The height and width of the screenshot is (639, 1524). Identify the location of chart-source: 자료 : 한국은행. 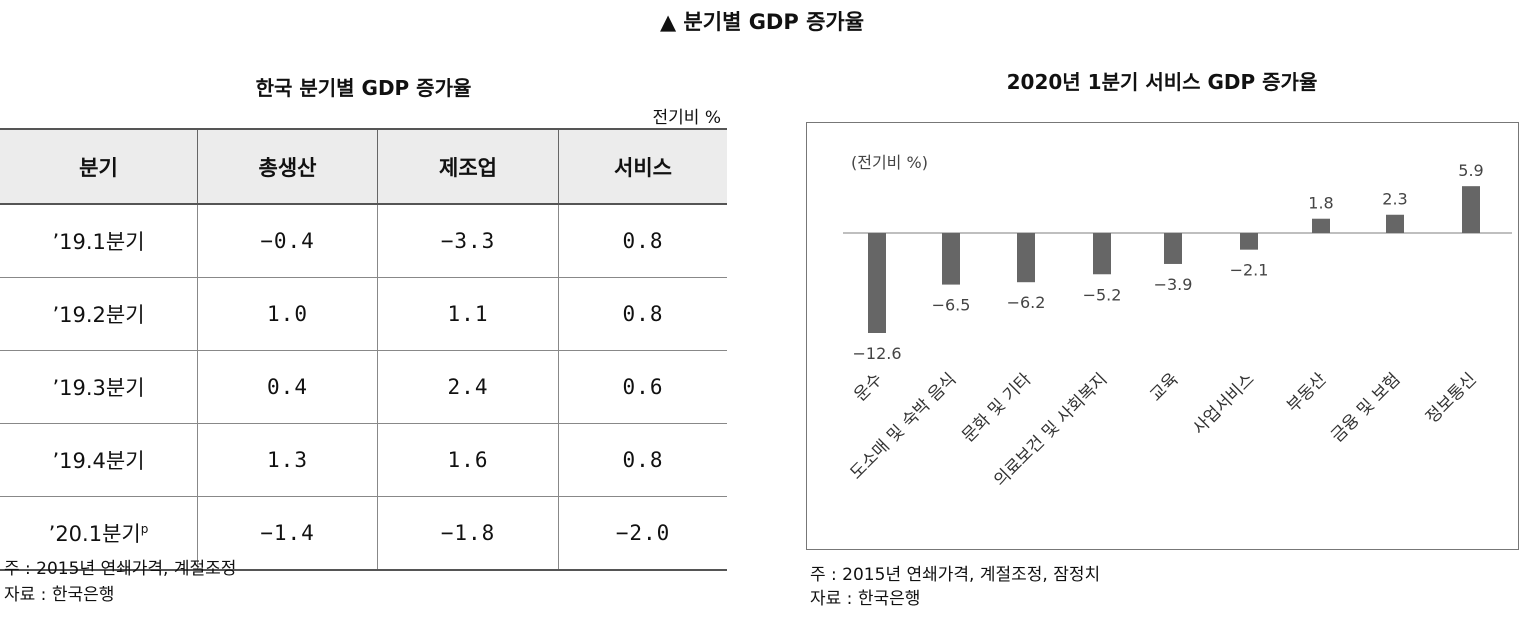
(865, 599).